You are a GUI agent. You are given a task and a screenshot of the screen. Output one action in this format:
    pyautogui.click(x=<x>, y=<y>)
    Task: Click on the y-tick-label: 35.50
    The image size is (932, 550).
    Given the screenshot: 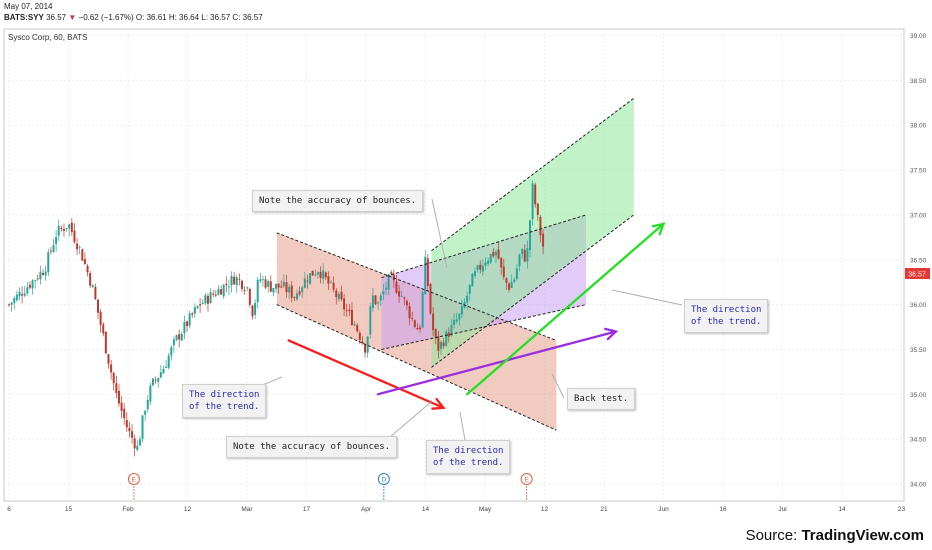 What is the action you would take?
    pyautogui.click(x=918, y=350)
    